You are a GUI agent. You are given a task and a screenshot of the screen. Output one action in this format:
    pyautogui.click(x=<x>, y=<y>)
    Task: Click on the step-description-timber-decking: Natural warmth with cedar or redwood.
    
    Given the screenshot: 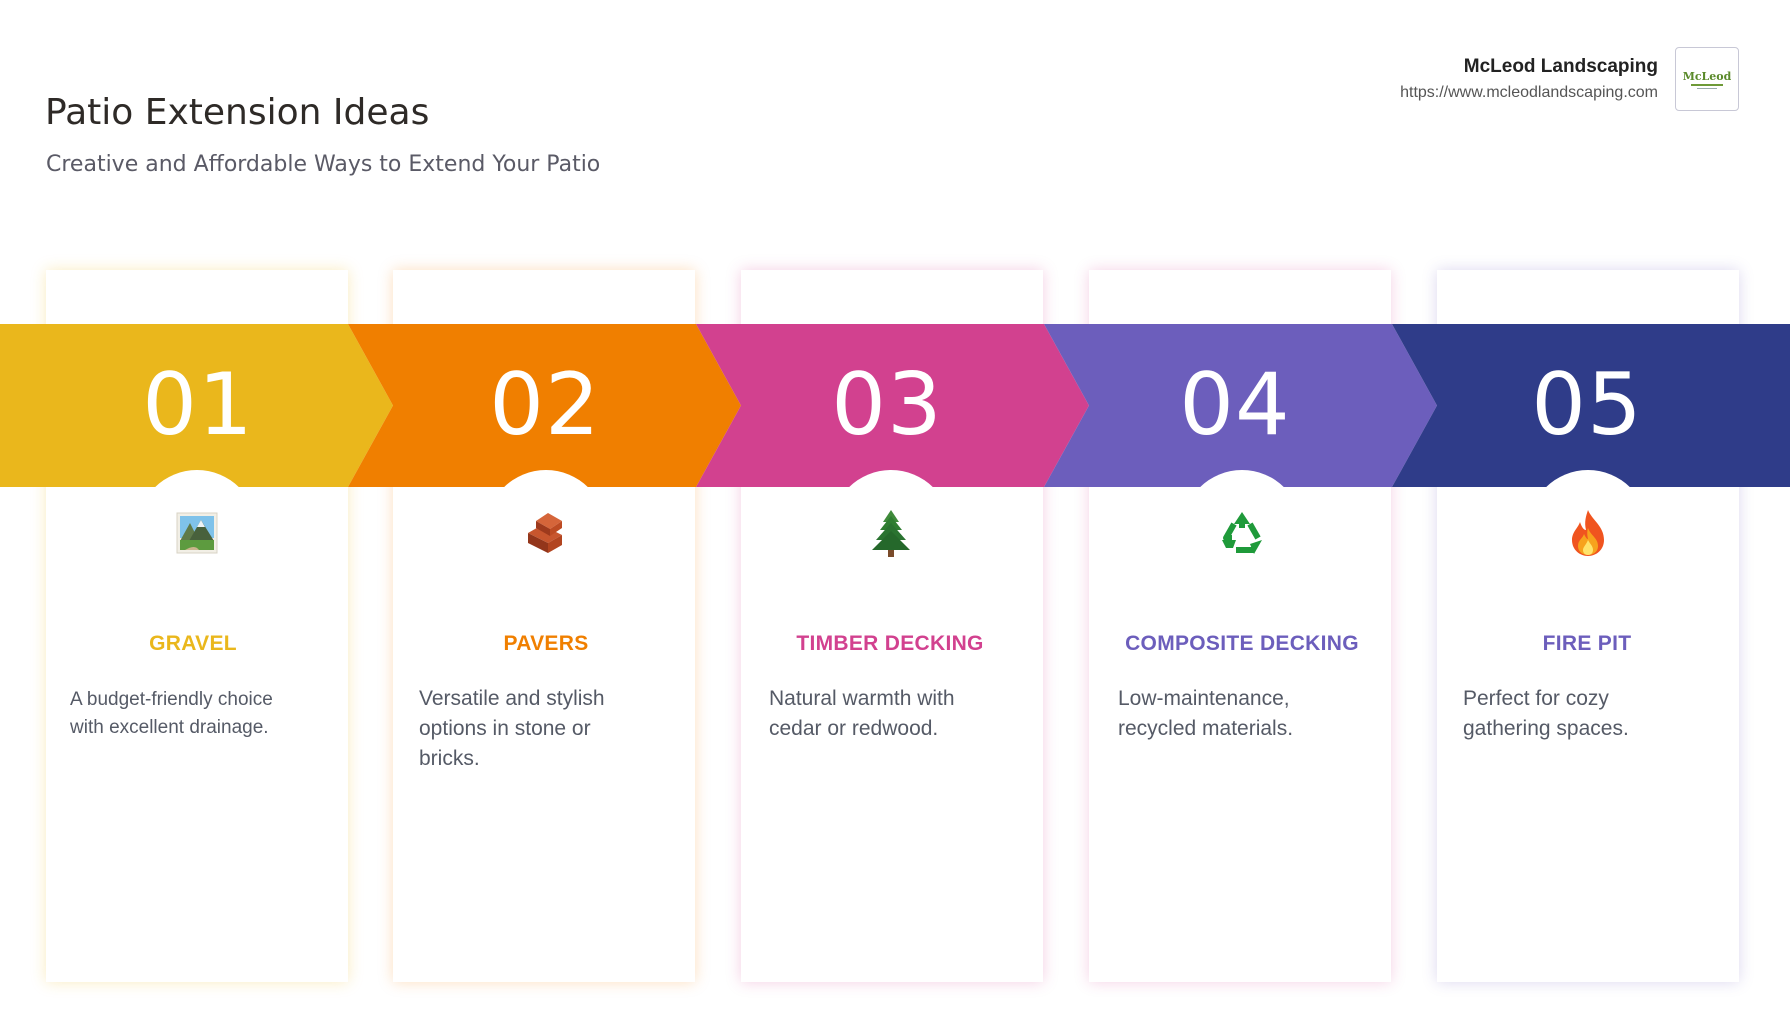 What is the action you would take?
    pyautogui.click(x=862, y=713)
    